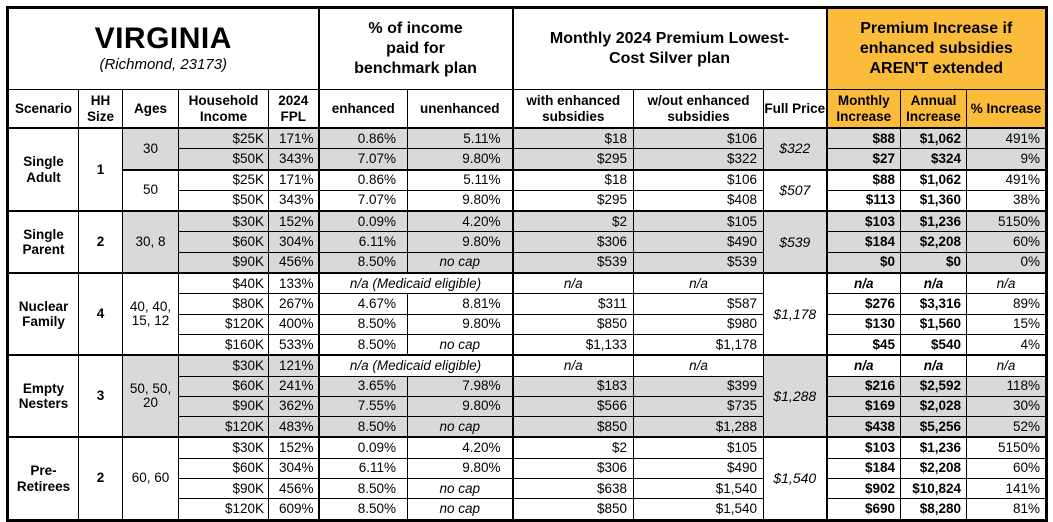 This screenshot has height=522, width=1053. Describe the element at coordinates (293, 283) in the screenshot. I see `cell-fpl: 133%` at that location.